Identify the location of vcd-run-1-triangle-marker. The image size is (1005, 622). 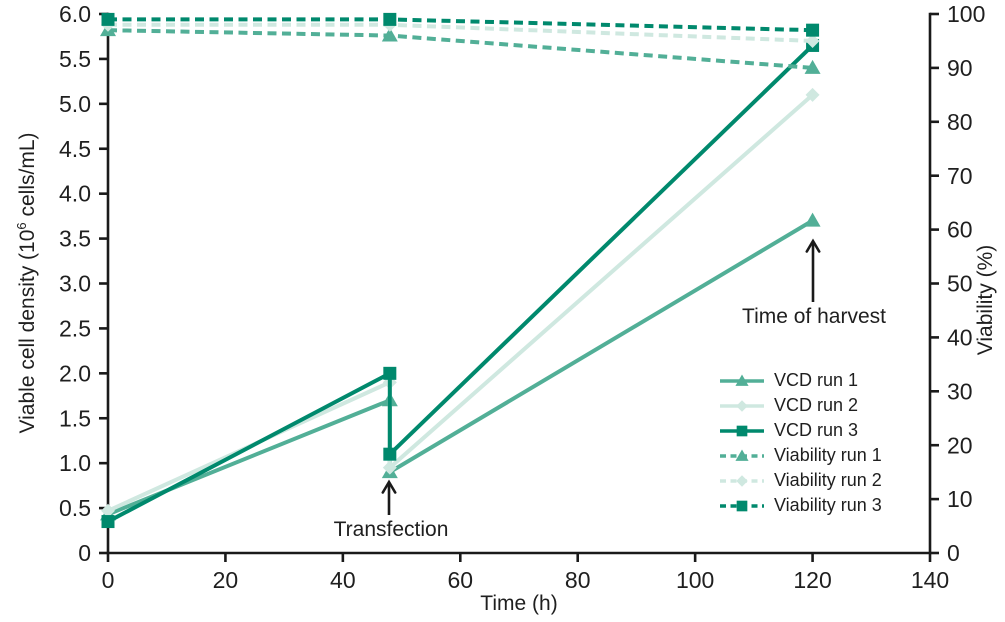
(812, 219).